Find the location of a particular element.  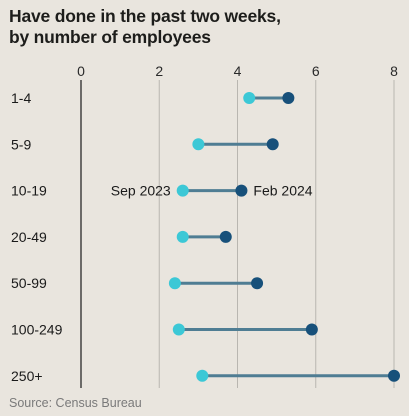

x-tick-label: 6 is located at coordinates (316, 71).